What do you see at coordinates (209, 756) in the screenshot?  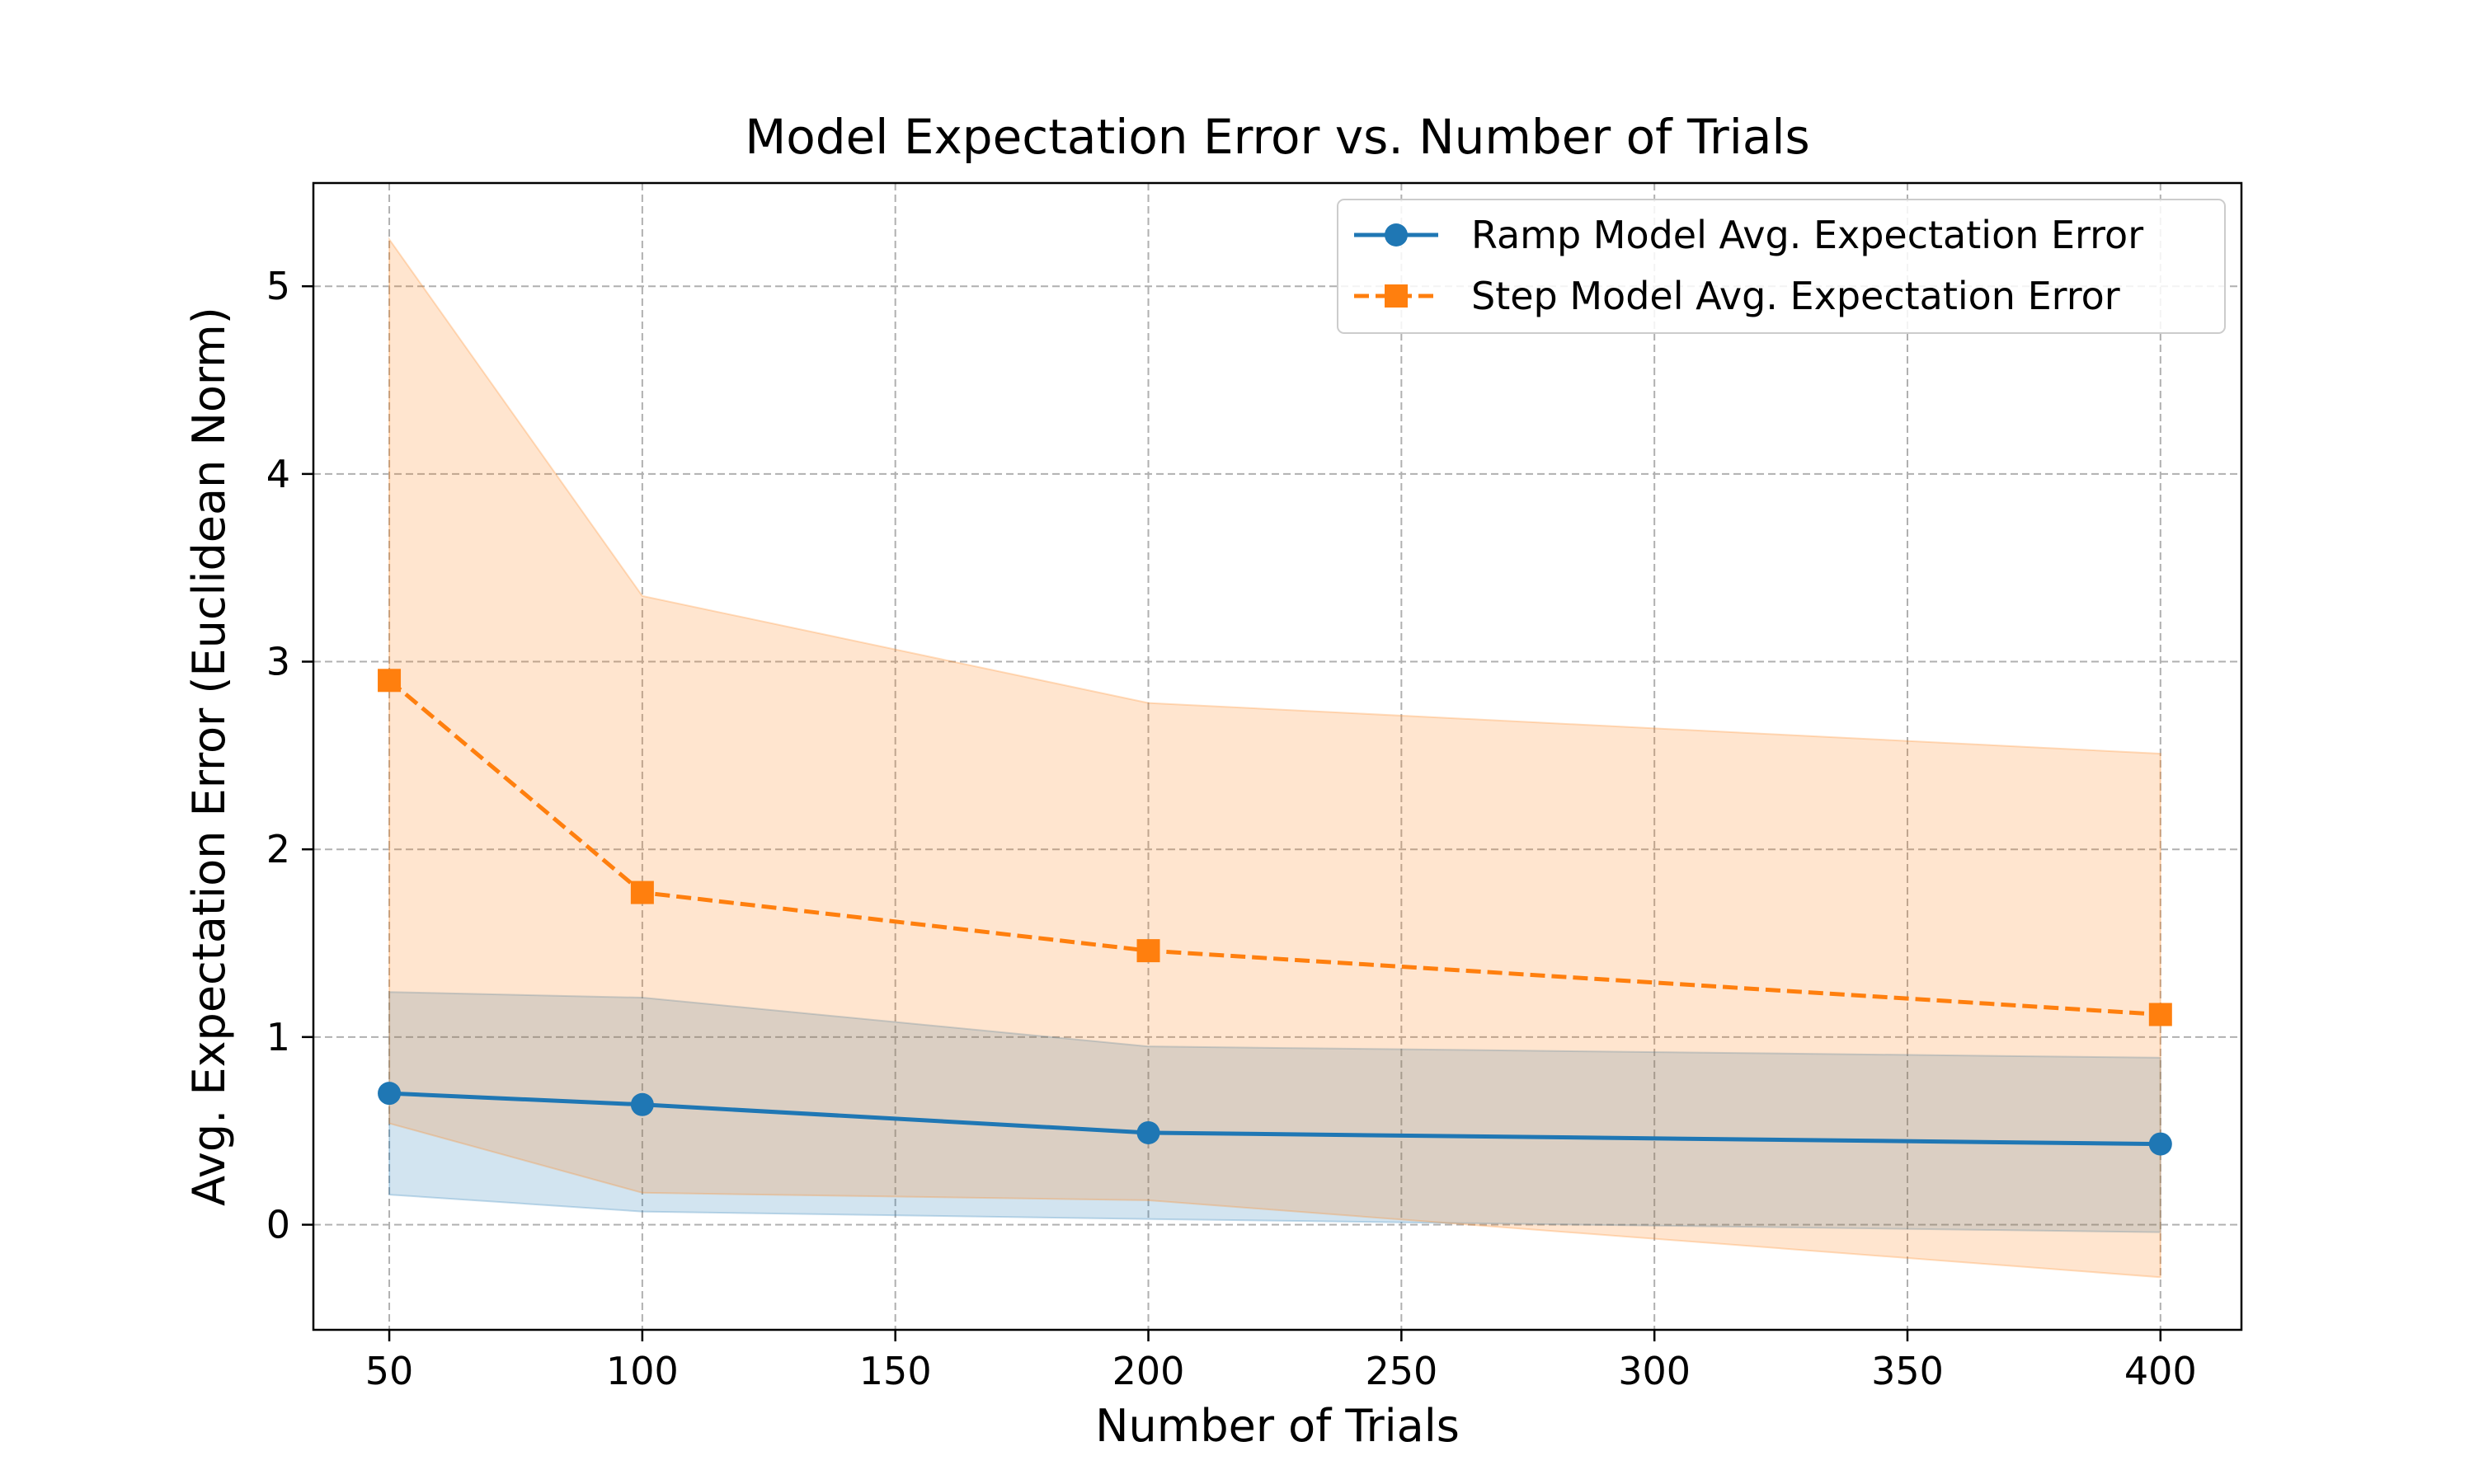 I see `y-axis-label: Avg. Expectation Error (Euclidean Norm)` at bounding box center [209, 756].